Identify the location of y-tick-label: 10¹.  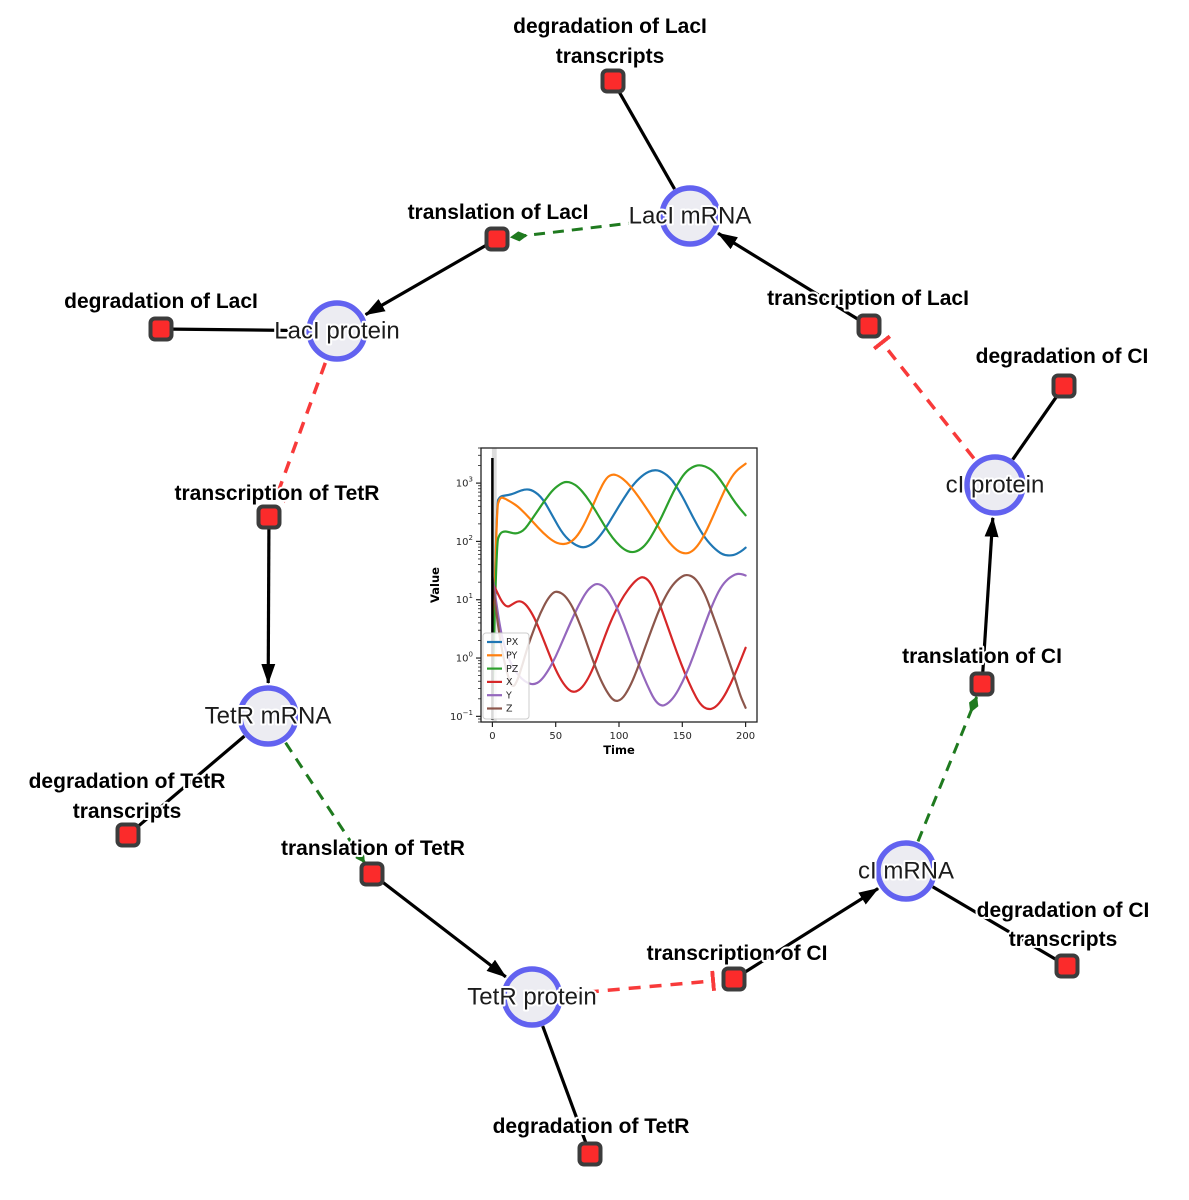
(464, 599).